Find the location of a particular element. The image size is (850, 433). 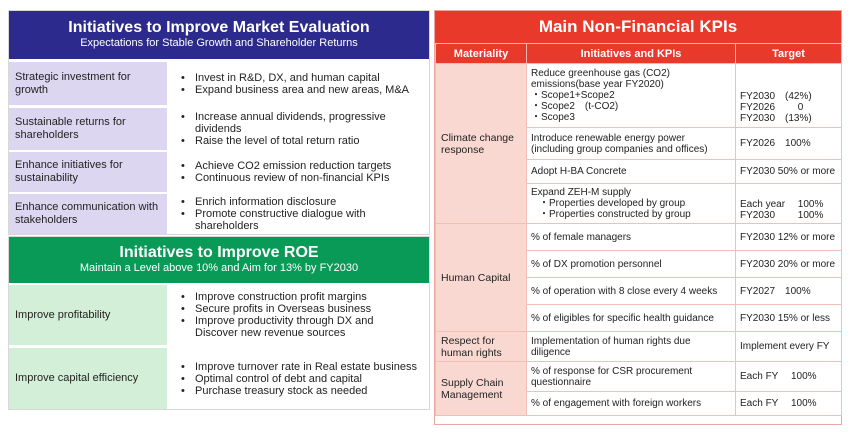

roe-row-label: Improve profitability is located at coordinates (88, 315).